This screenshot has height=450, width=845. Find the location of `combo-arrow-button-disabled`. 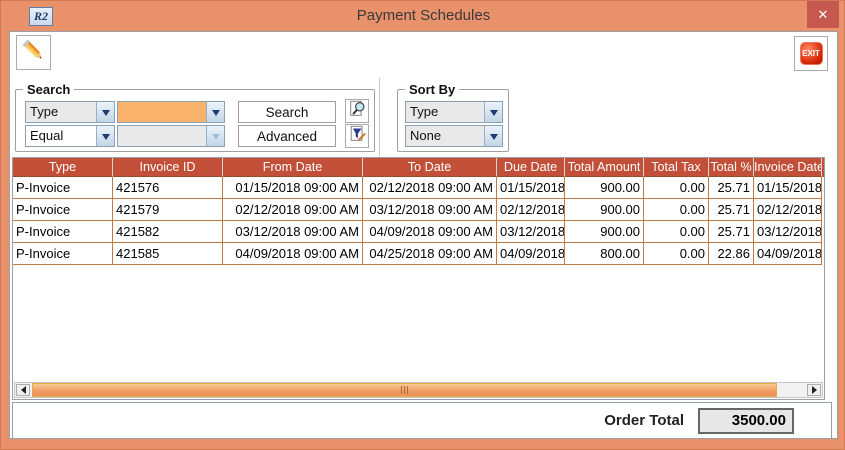

combo-arrow-button-disabled is located at coordinates (215, 136).